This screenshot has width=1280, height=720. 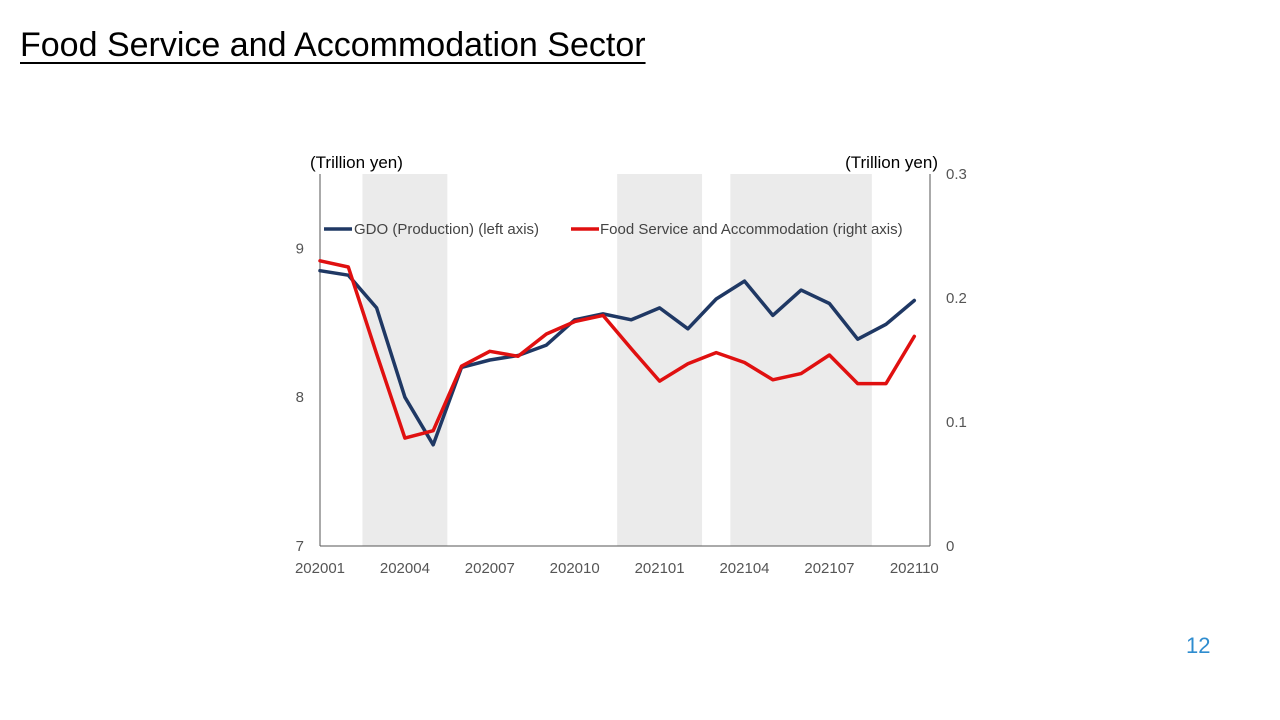 What do you see at coordinates (956, 422) in the screenshot?
I see `right-axis-tick-label: 0.1` at bounding box center [956, 422].